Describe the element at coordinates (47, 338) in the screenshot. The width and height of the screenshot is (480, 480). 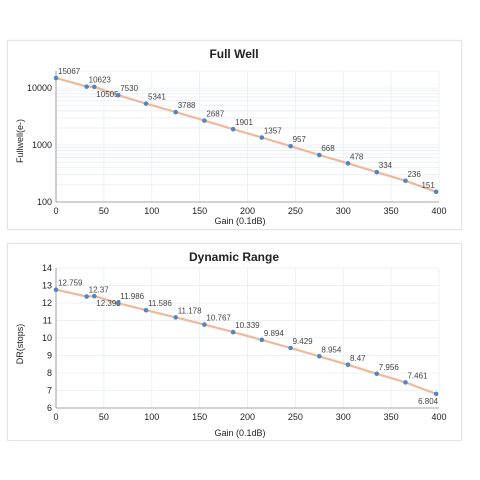
I see `y-tick-label: 10` at that location.